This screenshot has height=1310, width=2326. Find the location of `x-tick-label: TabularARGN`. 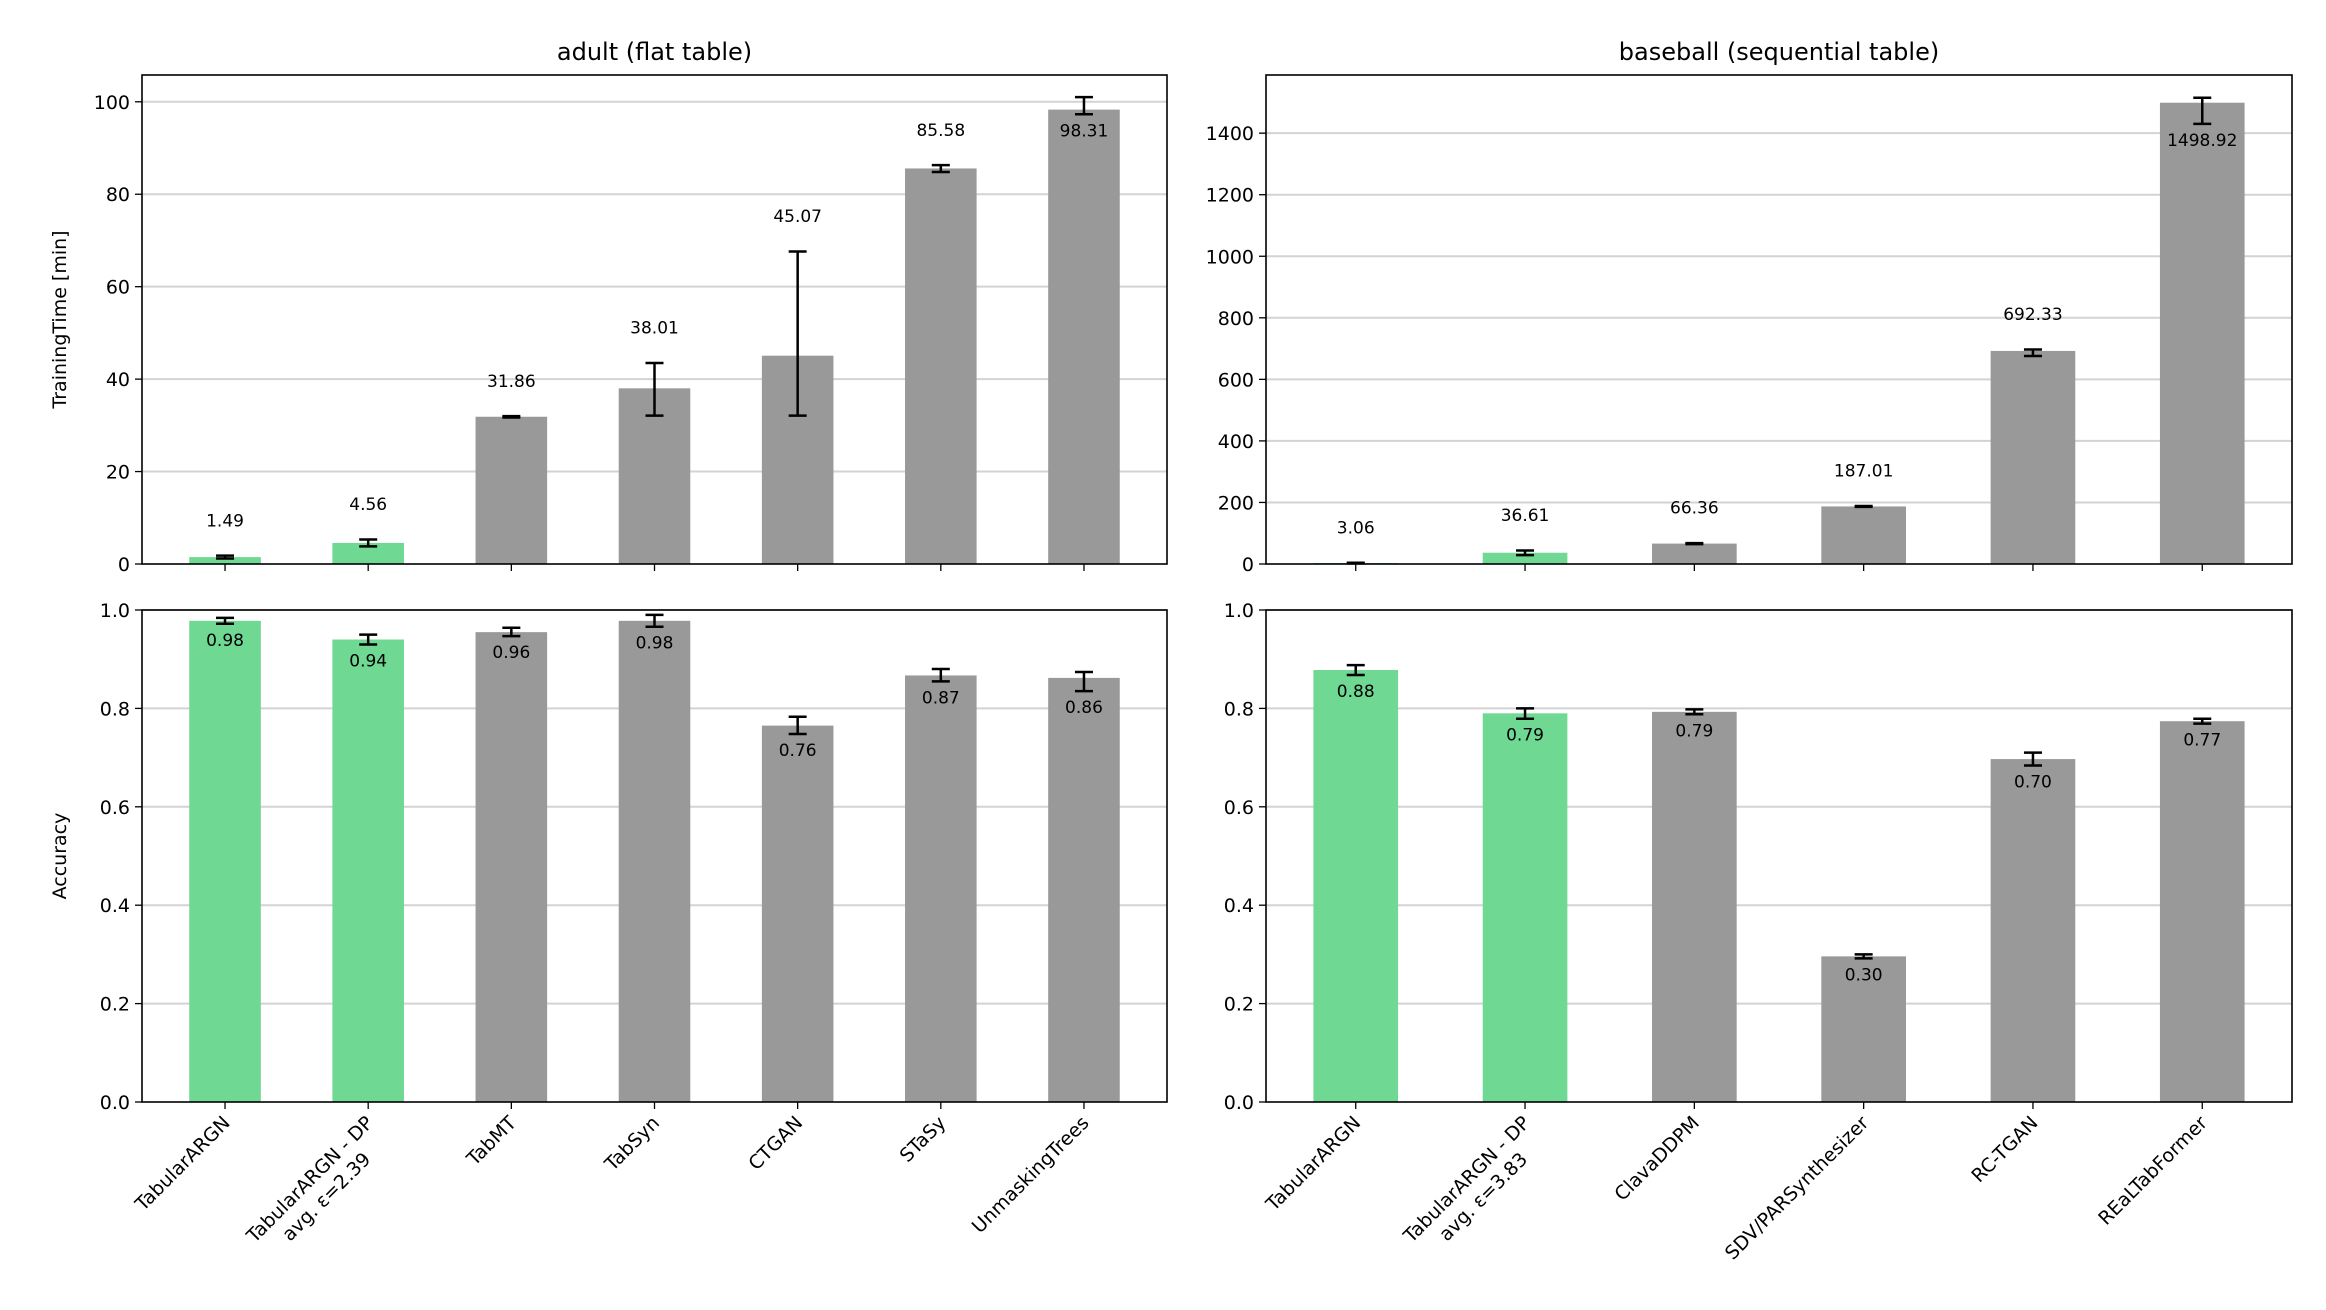

x-tick-label: TabularARGN is located at coordinates (183, 1164).